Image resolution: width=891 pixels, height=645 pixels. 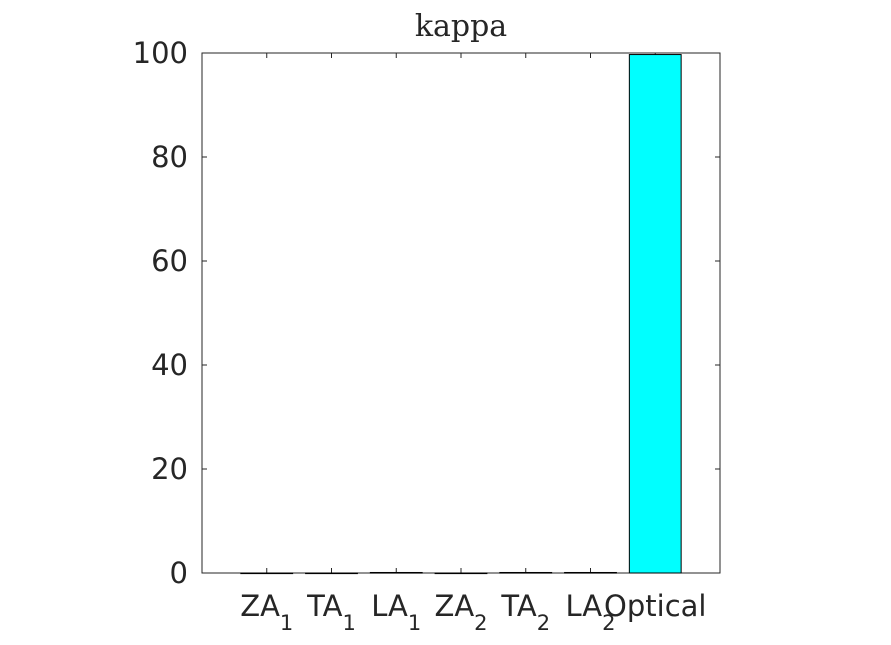 What do you see at coordinates (169, 365) in the screenshot?
I see `y-tick-label-40: 40` at bounding box center [169, 365].